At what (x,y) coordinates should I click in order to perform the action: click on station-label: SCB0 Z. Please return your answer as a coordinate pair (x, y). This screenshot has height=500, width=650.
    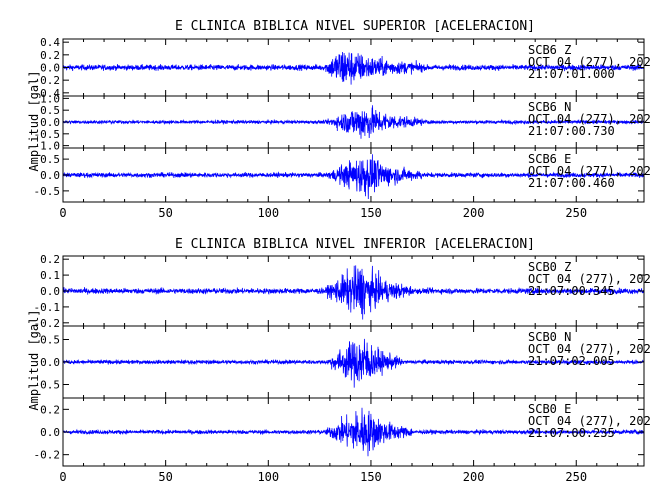
    Looking at the image, I should click on (549, 267).